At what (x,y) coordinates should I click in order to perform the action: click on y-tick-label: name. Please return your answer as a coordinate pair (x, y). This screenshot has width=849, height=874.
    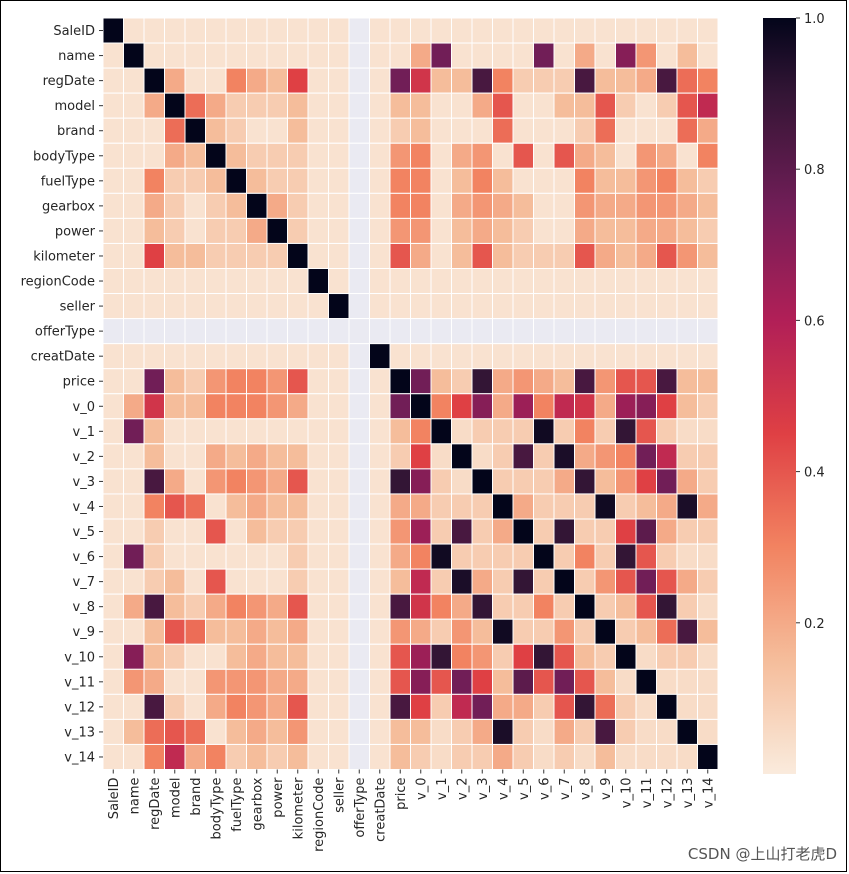
    Looking at the image, I should click on (76, 56).